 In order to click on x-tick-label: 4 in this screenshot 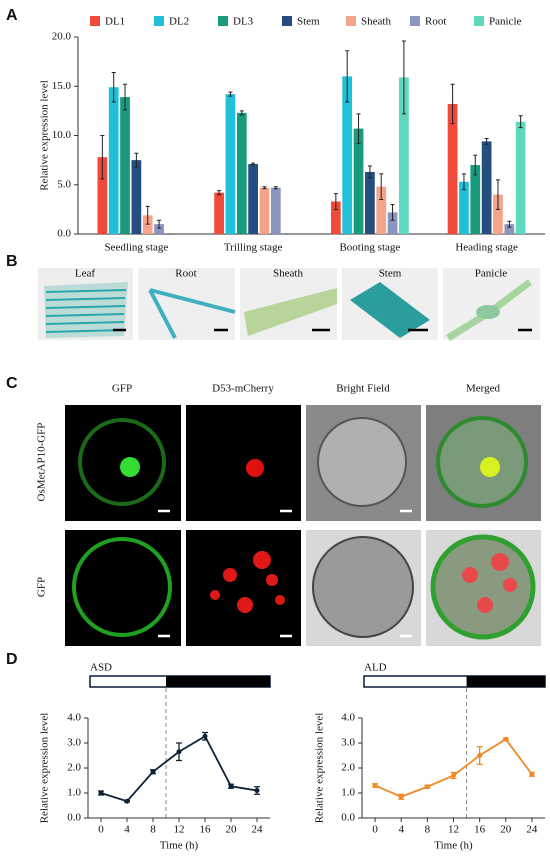, I will do `click(127, 830)`.